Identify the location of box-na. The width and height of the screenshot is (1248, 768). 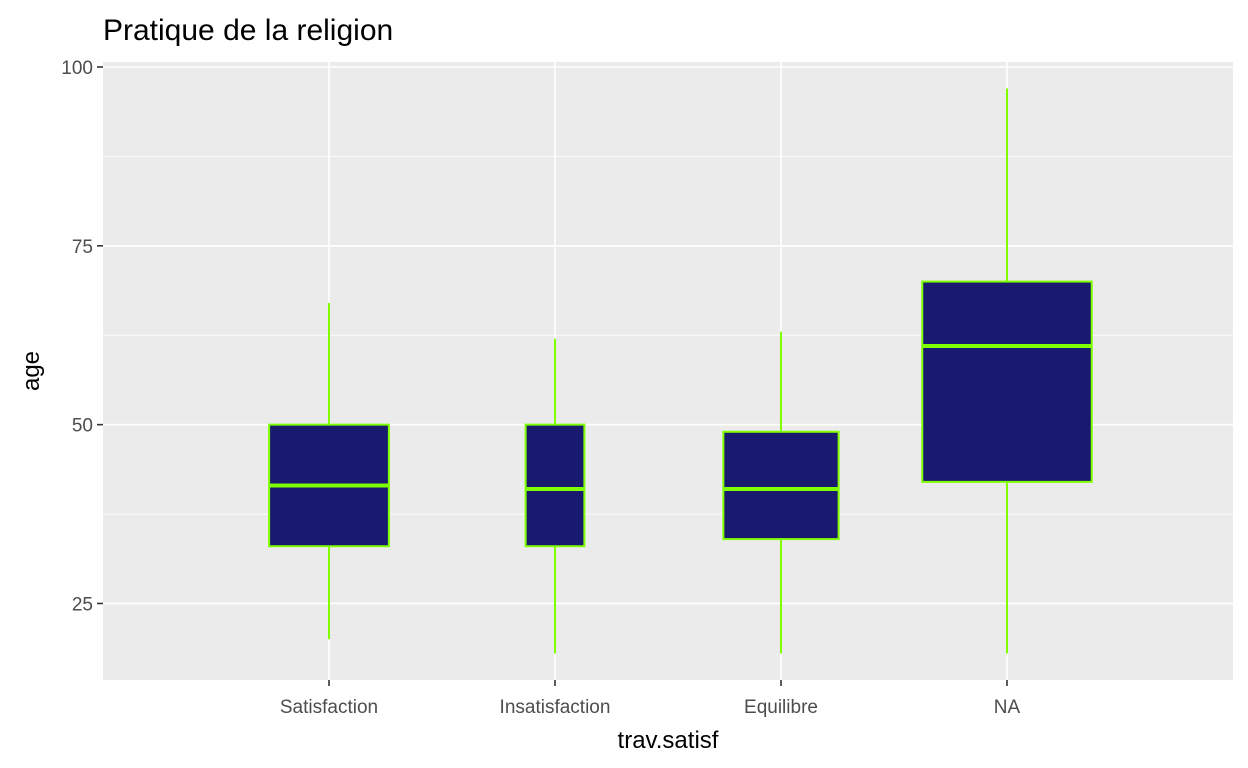
(1007, 371).